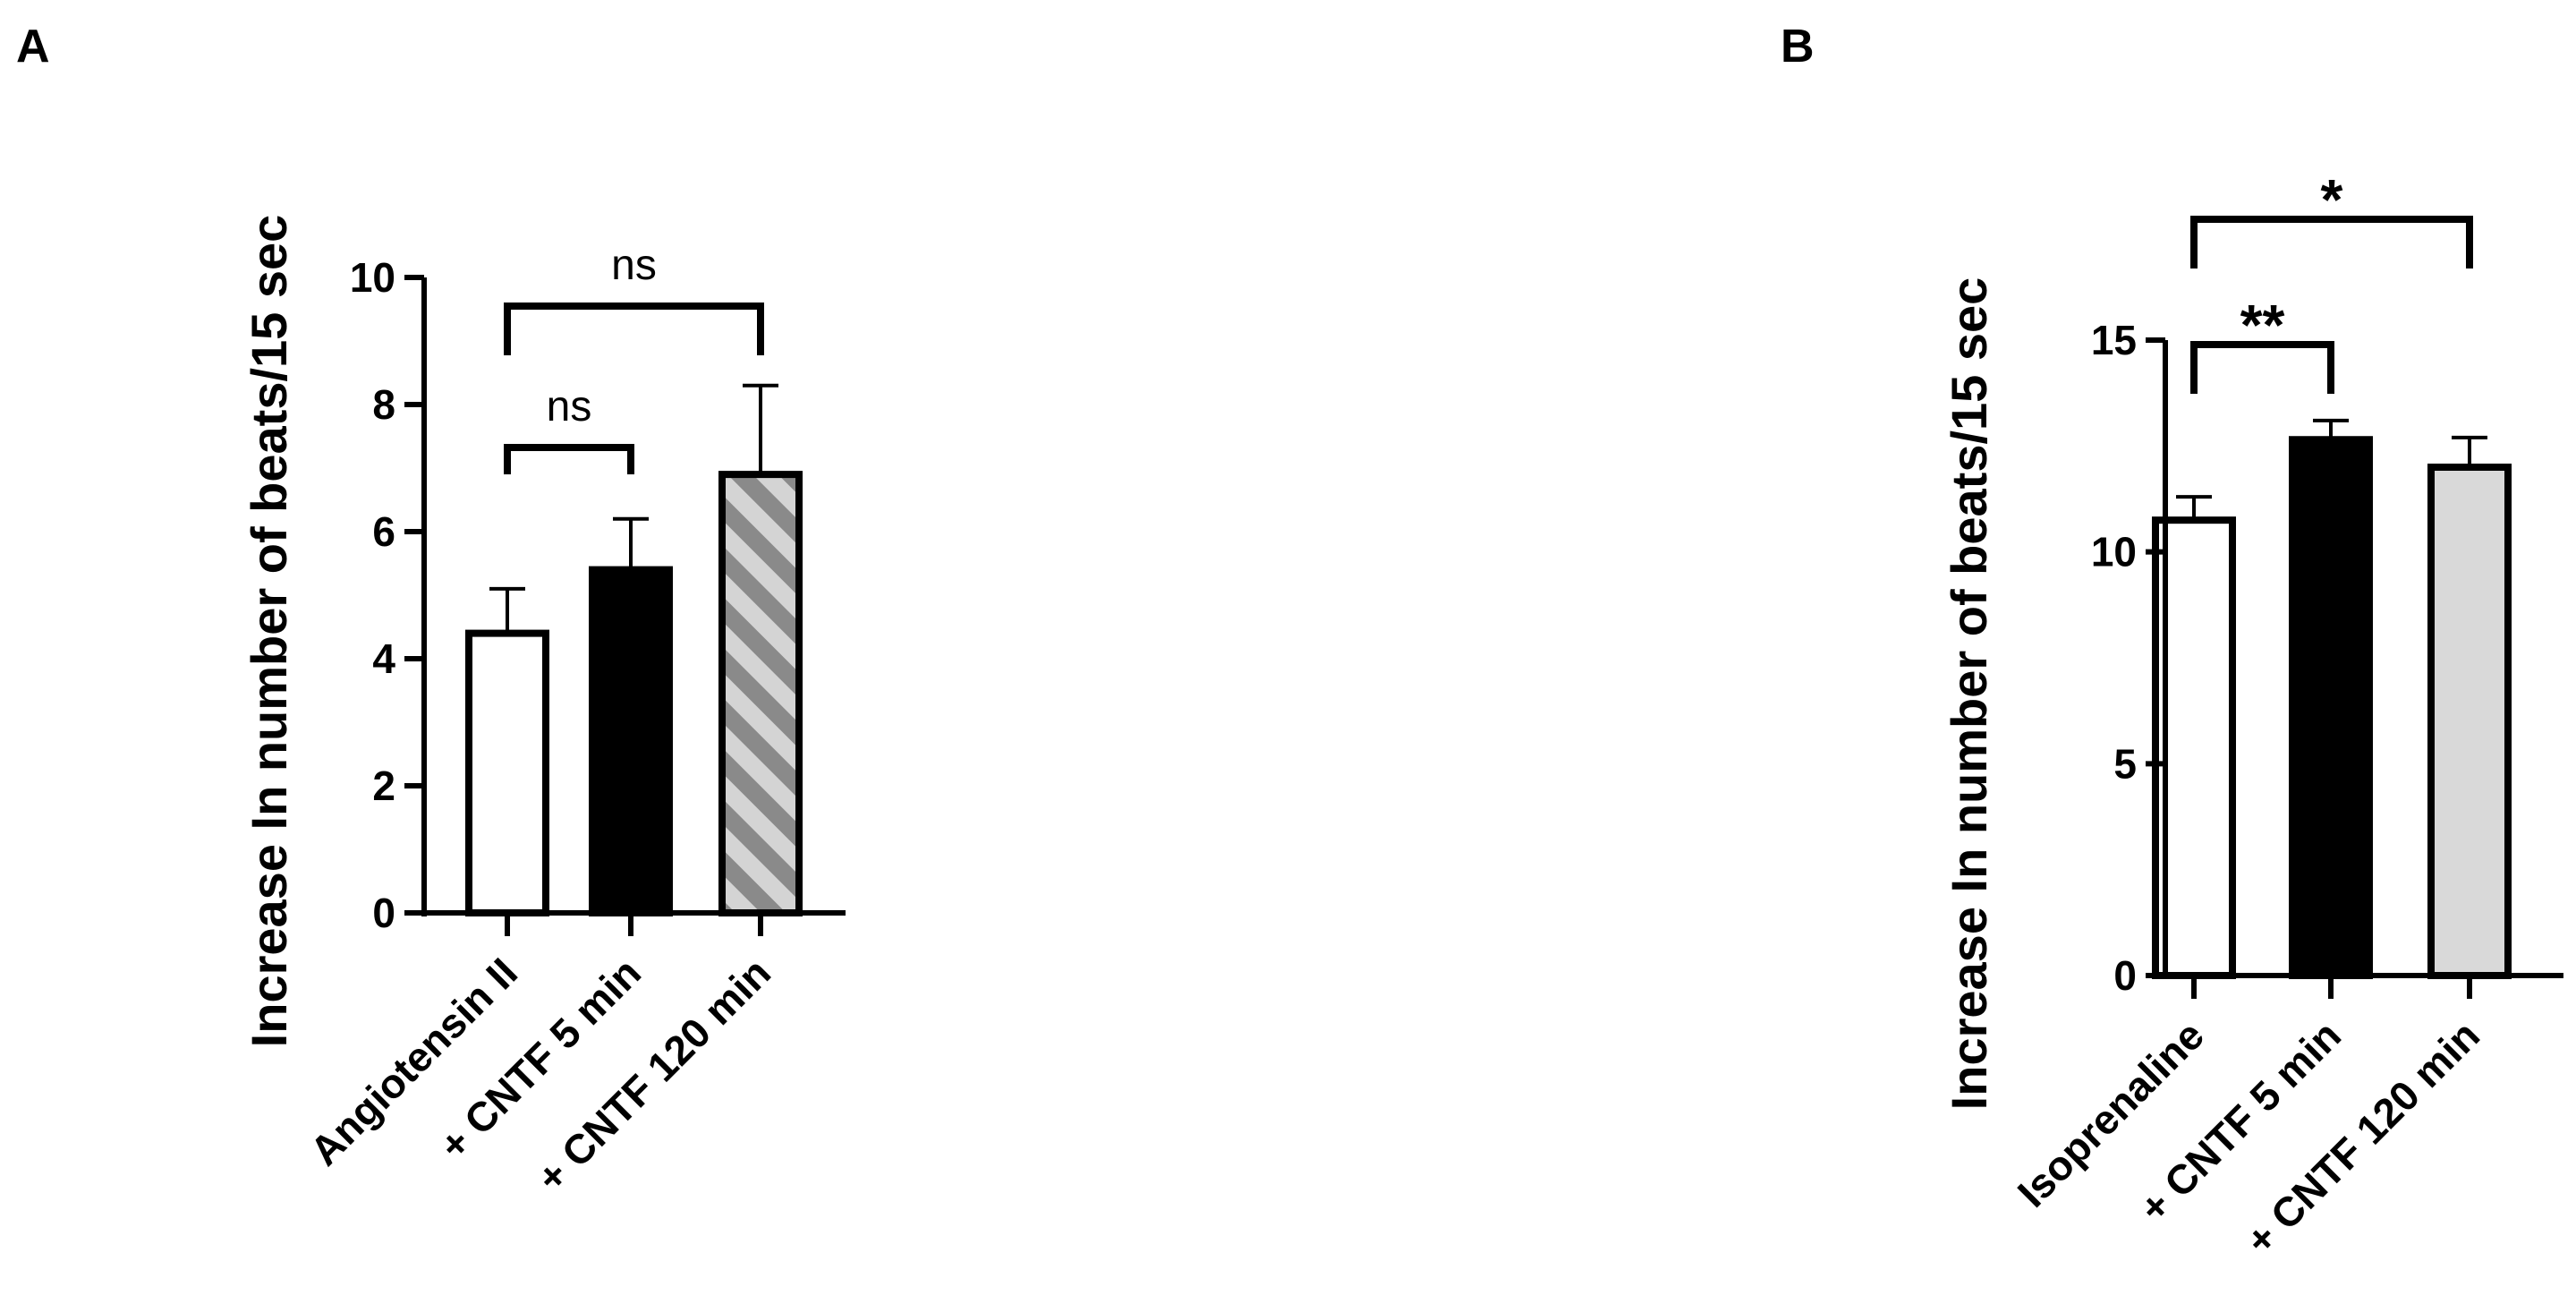 The image size is (2576, 1304). What do you see at coordinates (413, 1061) in the screenshot?
I see `x-tick-label: Angiotensin II` at bounding box center [413, 1061].